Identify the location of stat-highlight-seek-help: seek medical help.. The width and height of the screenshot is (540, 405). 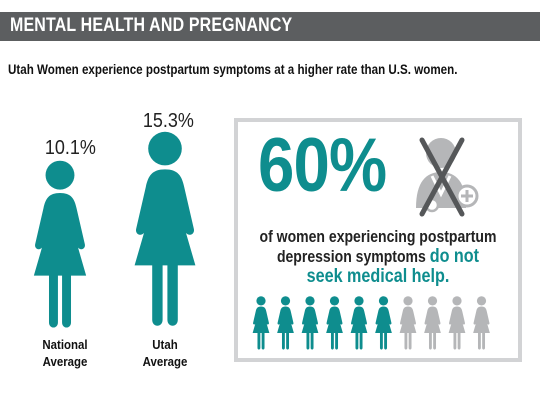
(378, 276).